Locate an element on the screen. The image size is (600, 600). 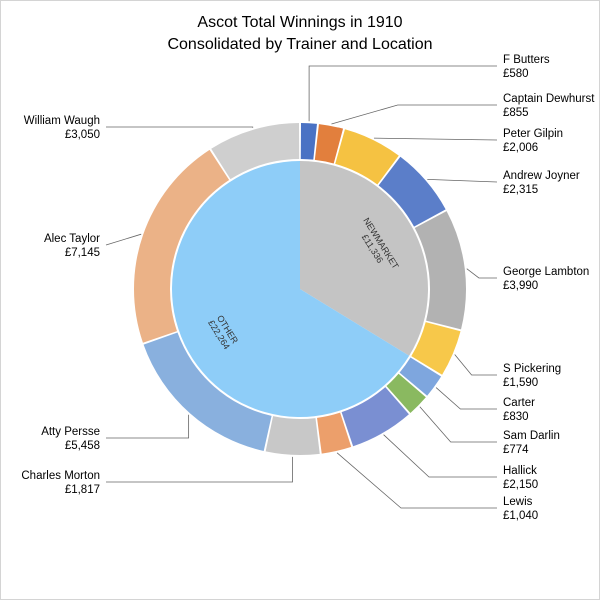
leader-atty-persse is located at coordinates (148, 426).